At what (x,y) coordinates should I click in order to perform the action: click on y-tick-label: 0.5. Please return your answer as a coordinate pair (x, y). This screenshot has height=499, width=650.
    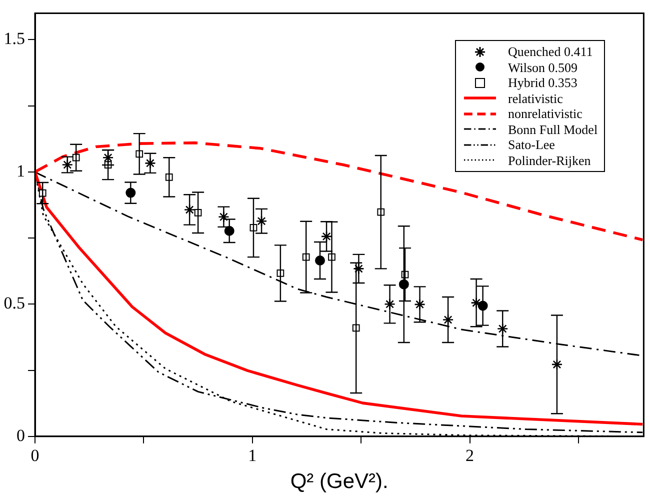
    Looking at the image, I should click on (14, 303).